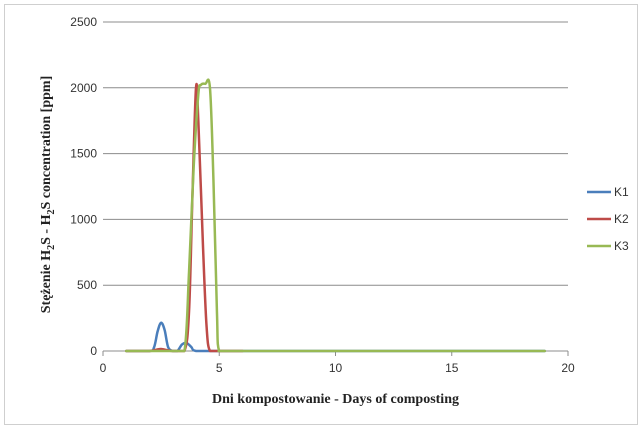  What do you see at coordinates (103, 368) in the screenshot?
I see `x-tick-label: 0` at bounding box center [103, 368].